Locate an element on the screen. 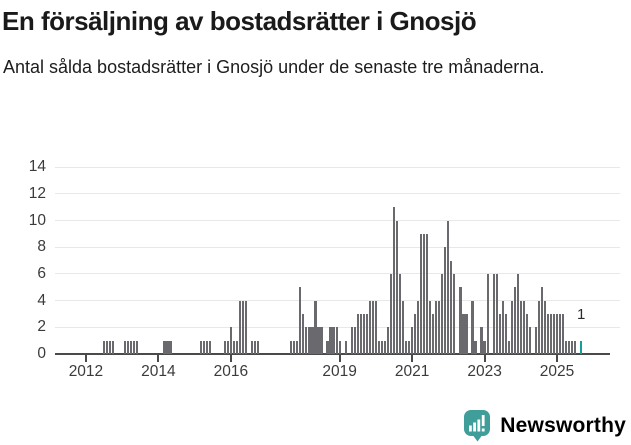  x-axis-line is located at coordinates (332, 354).